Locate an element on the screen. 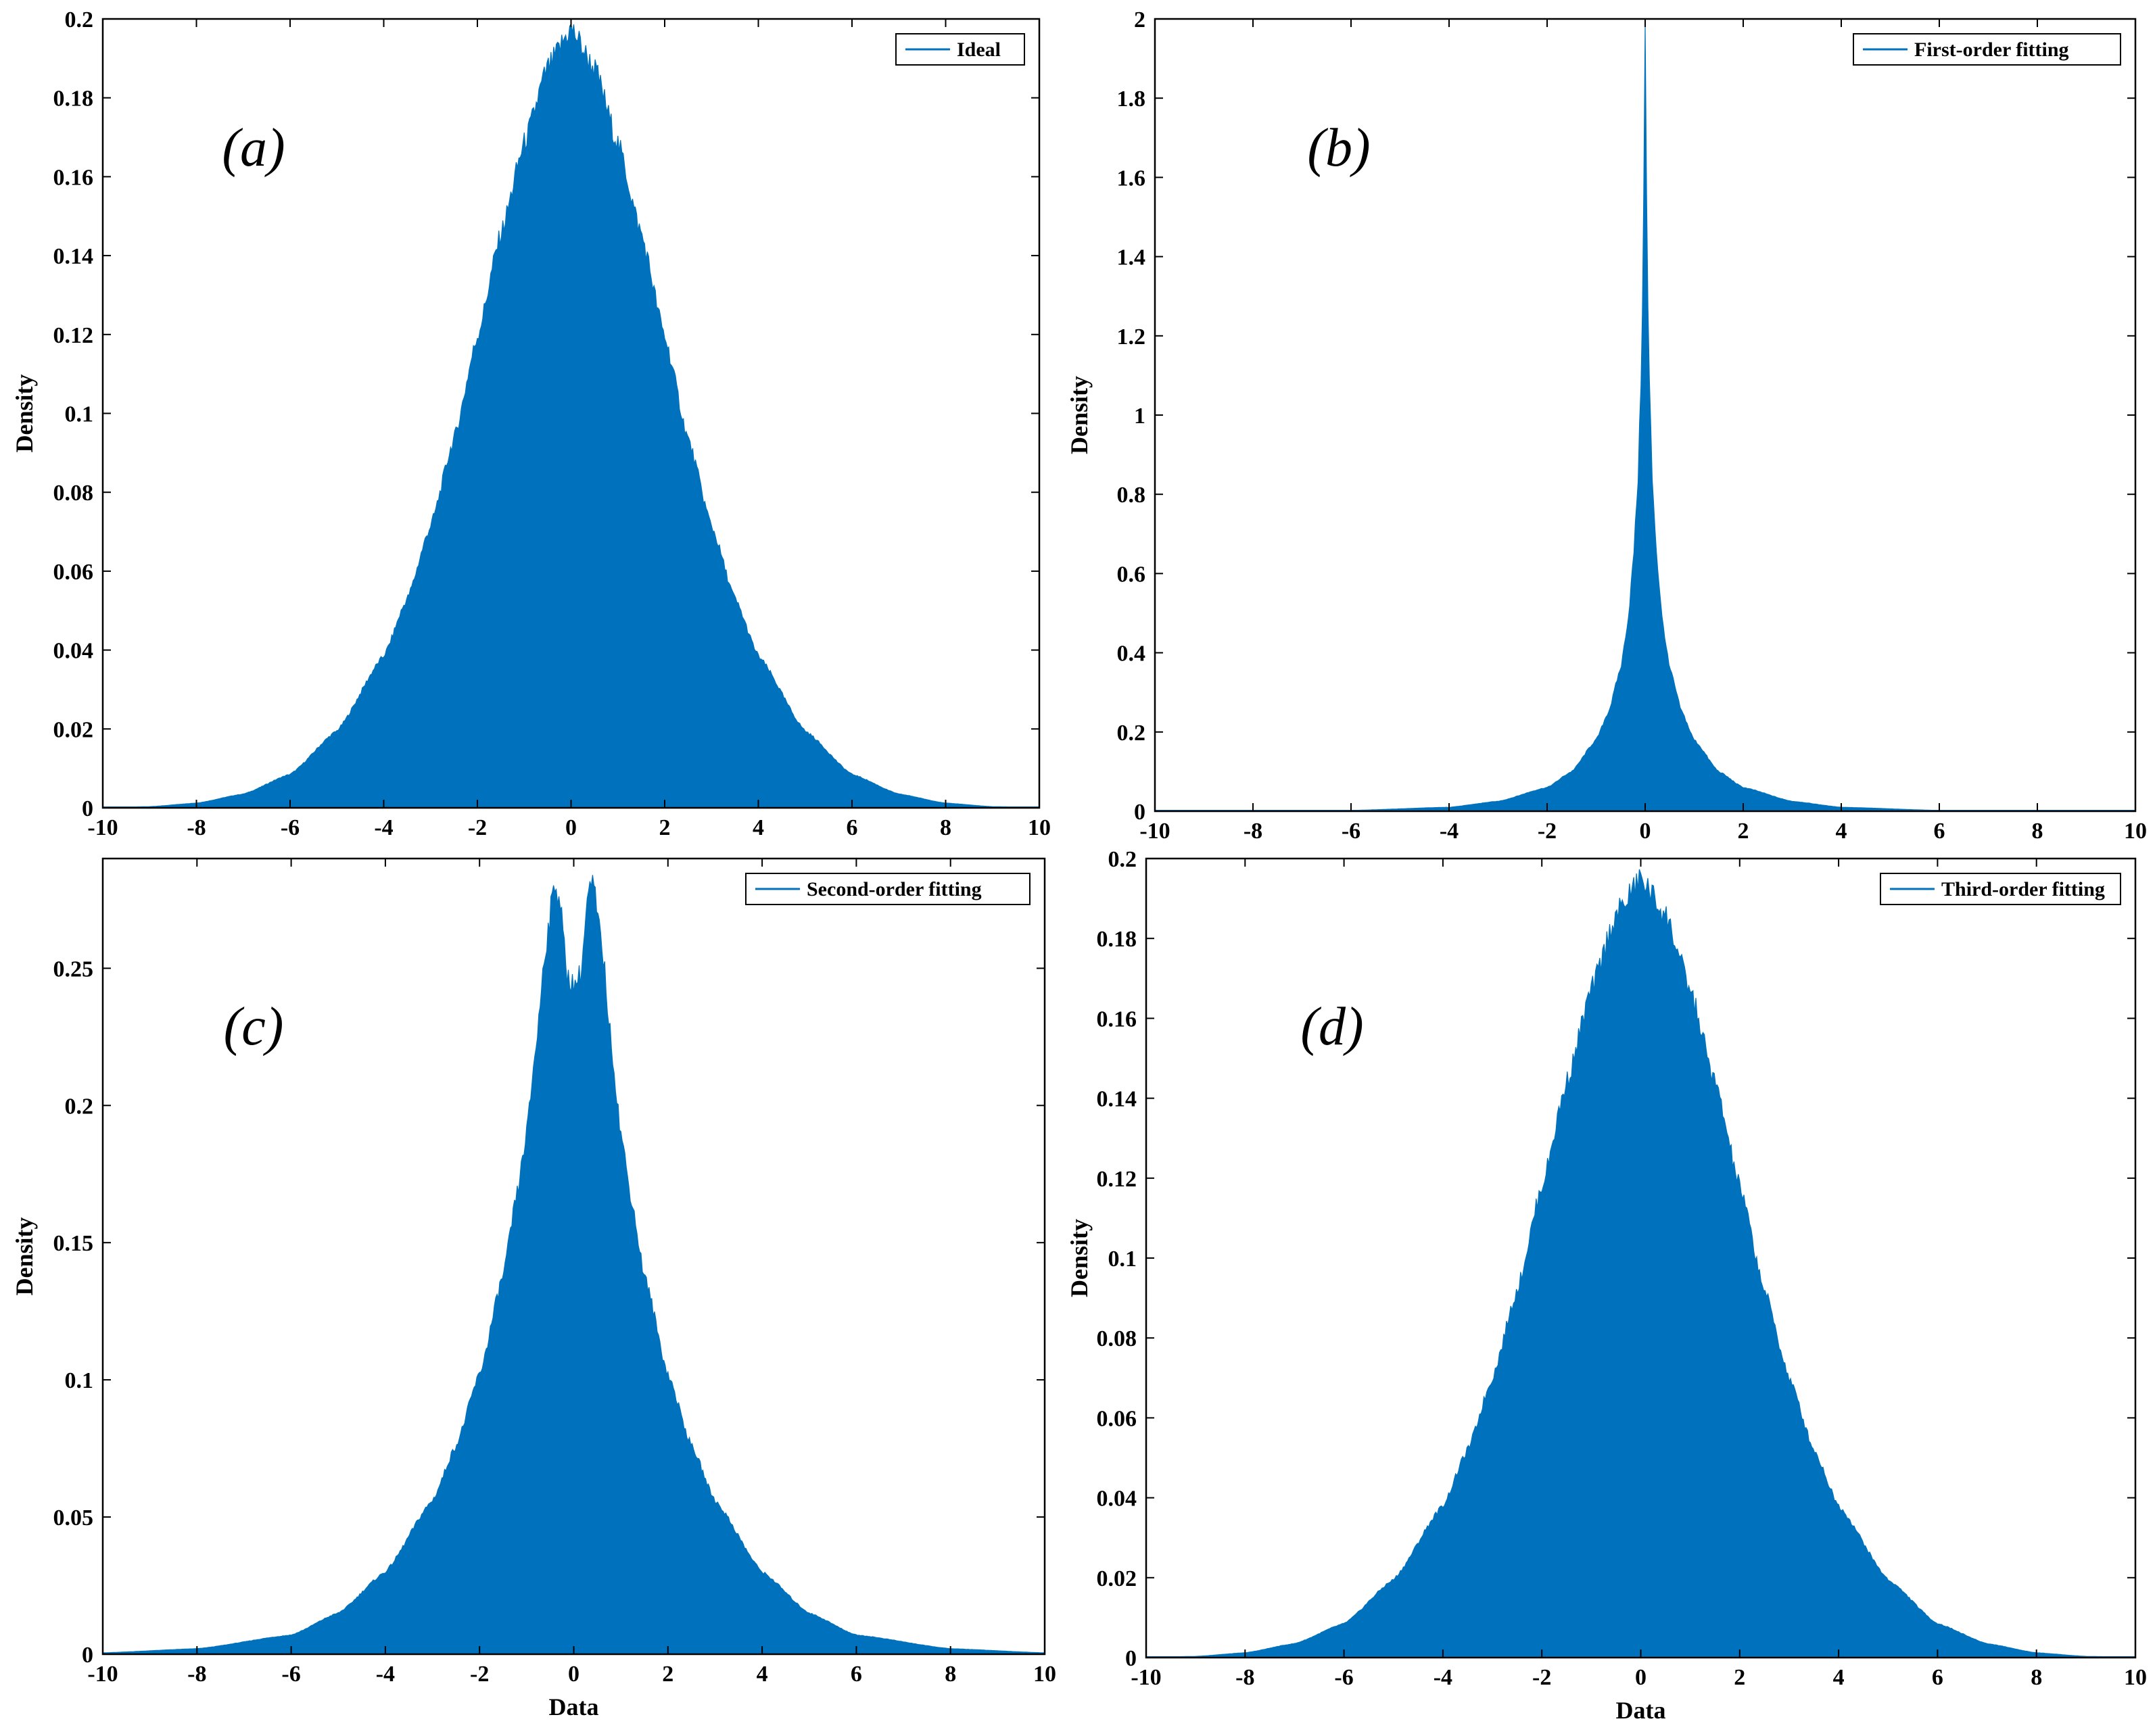  y-tick-label: 0.6 is located at coordinates (1131, 574).